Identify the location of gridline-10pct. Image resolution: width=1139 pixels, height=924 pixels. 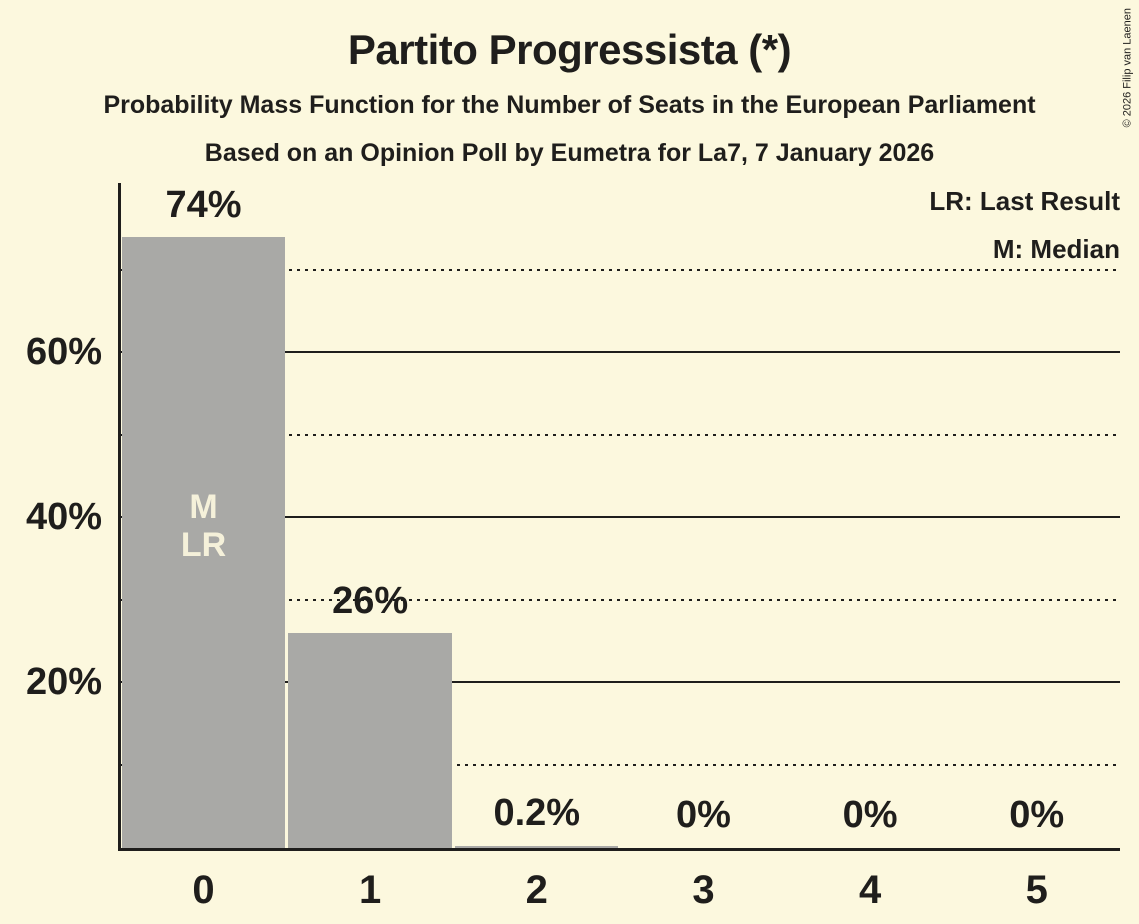
(620, 764).